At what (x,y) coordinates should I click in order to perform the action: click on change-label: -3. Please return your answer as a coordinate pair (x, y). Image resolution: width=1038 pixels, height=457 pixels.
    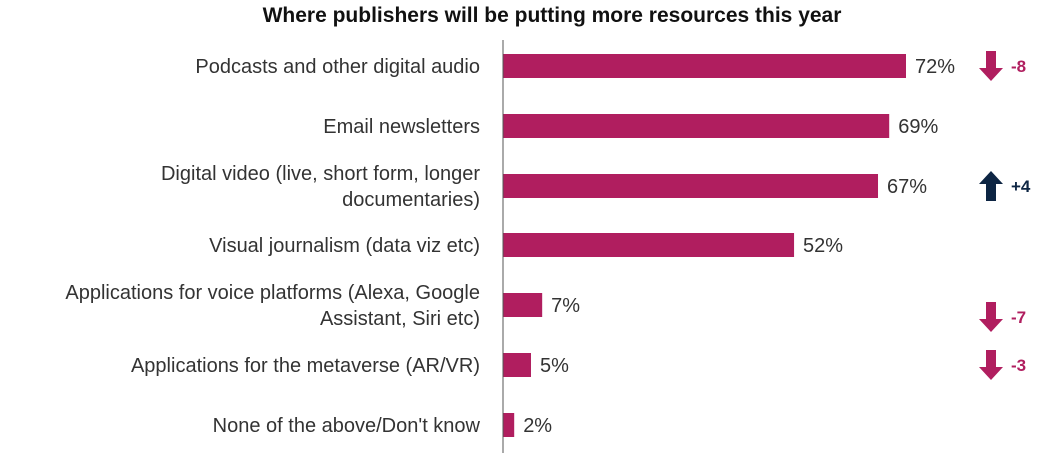
    Looking at the image, I should click on (1018, 365).